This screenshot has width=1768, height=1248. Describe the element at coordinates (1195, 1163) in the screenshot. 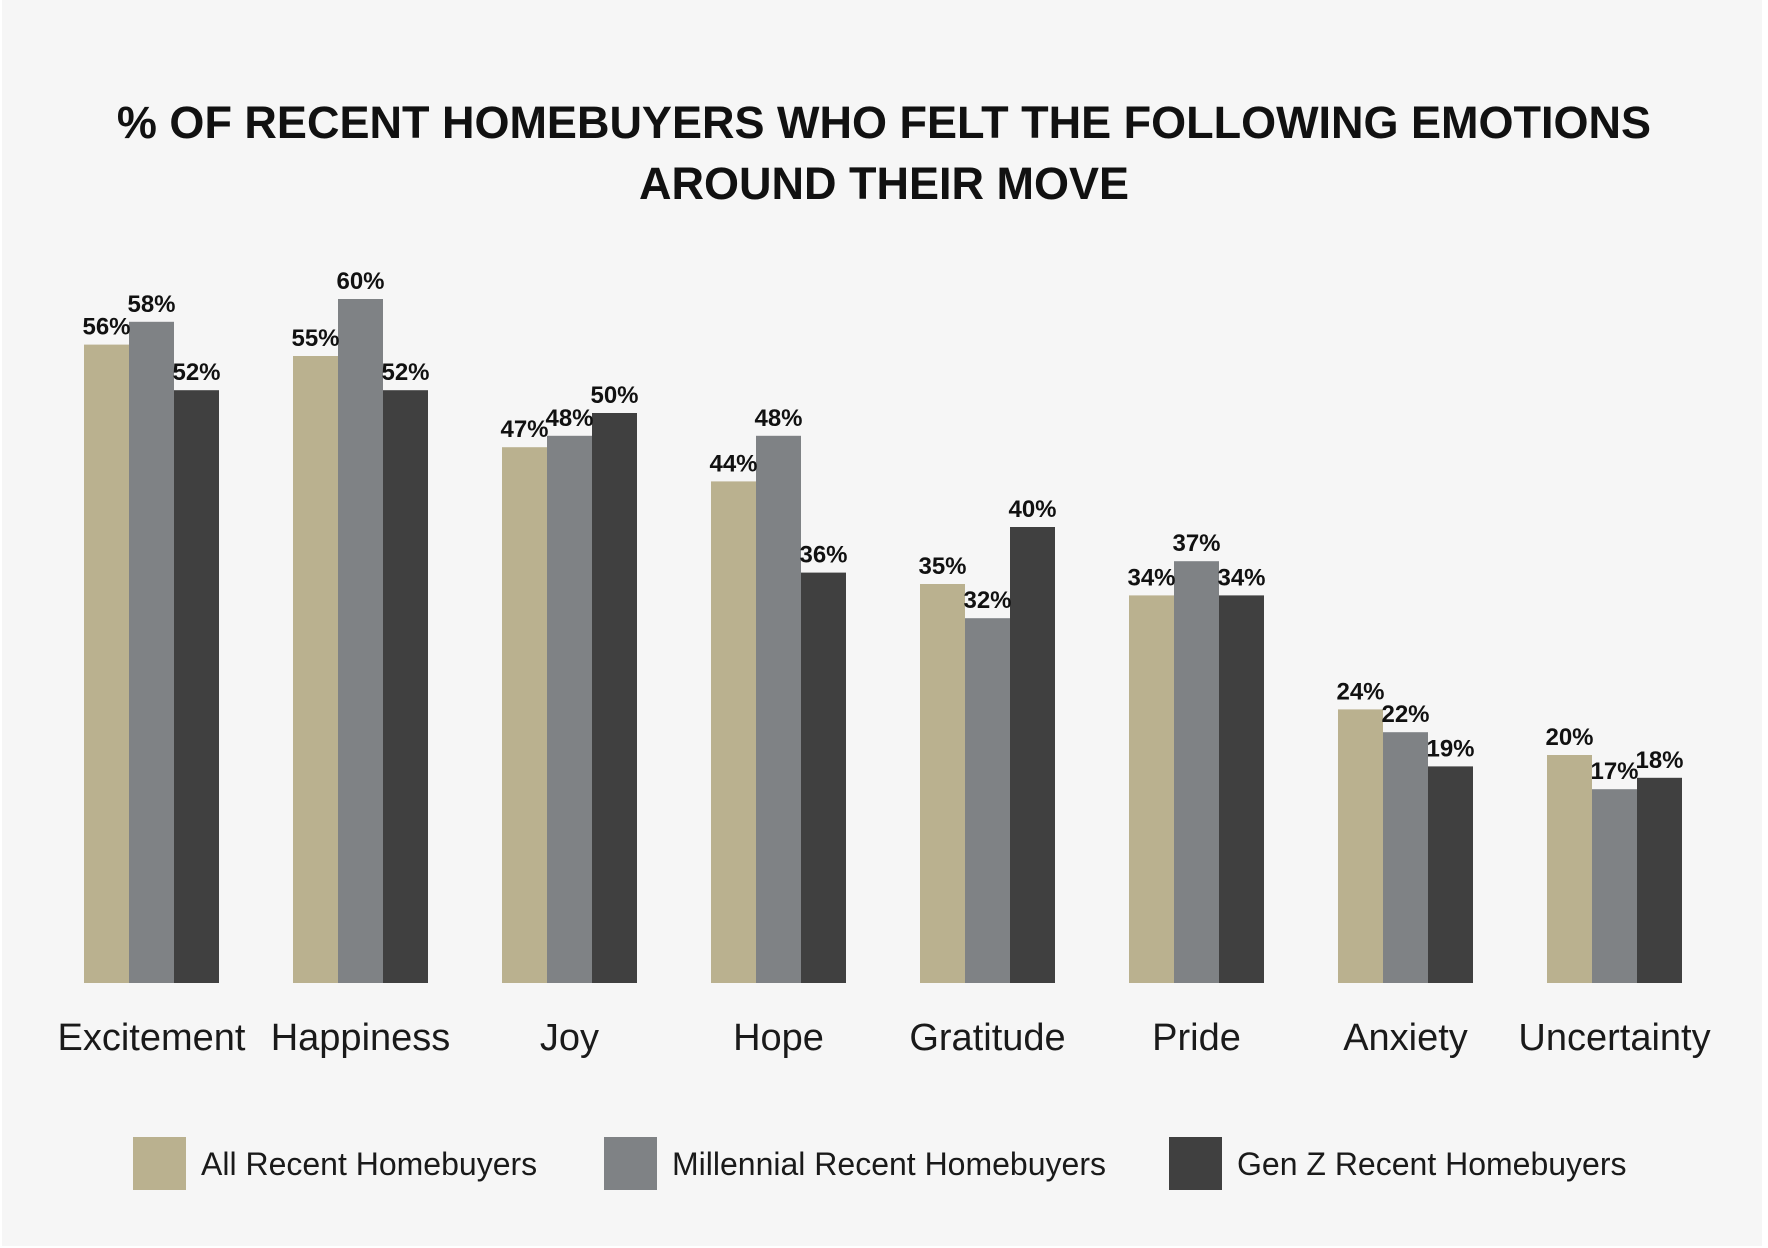

I see `legend-swatch-gen-z-recent-homebuyers` at that location.